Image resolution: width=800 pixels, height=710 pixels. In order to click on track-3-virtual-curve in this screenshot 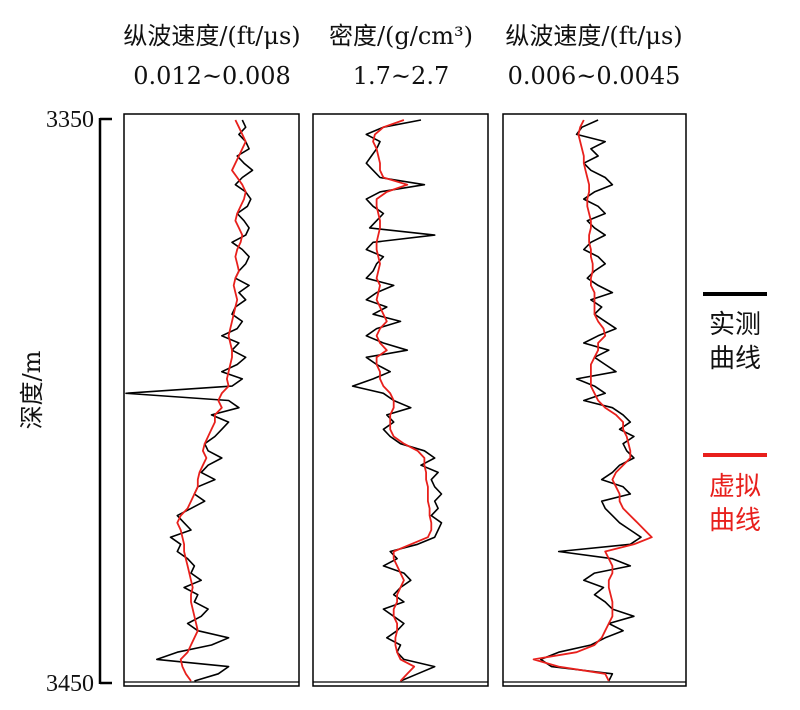, I will do `click(592, 400)`.